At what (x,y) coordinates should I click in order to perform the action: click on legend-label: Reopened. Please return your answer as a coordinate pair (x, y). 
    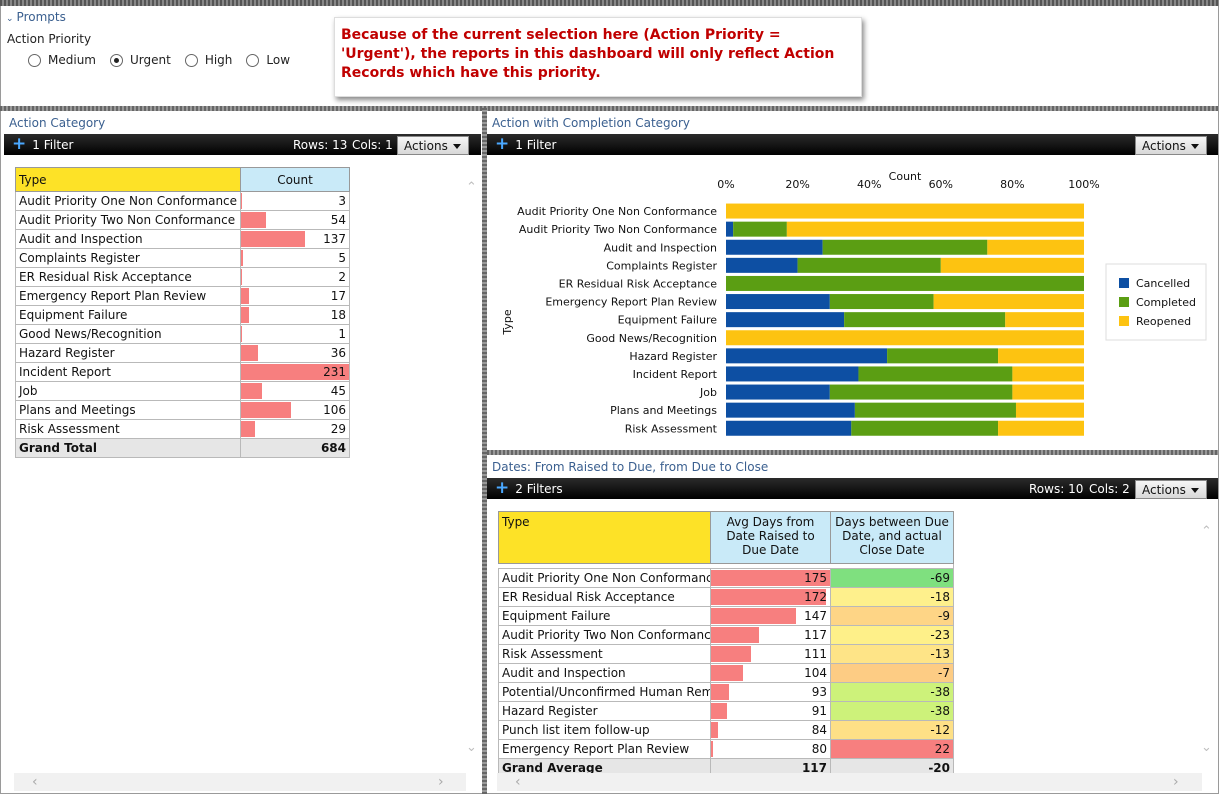
    Looking at the image, I should click on (1163, 321).